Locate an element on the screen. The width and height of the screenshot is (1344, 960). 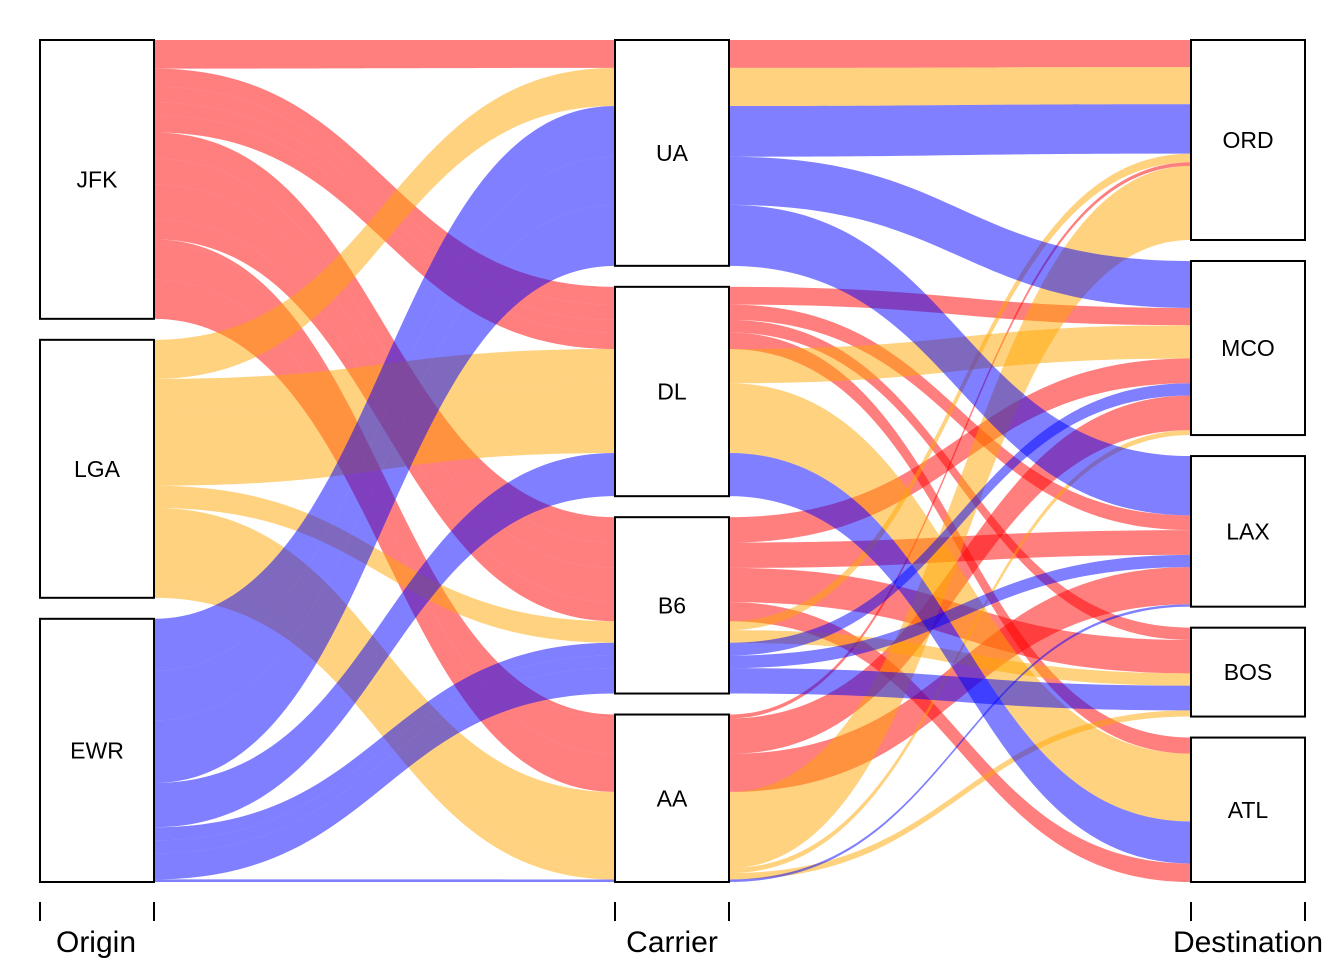
stratum-label-lga: LGA is located at coordinates (97, 469).